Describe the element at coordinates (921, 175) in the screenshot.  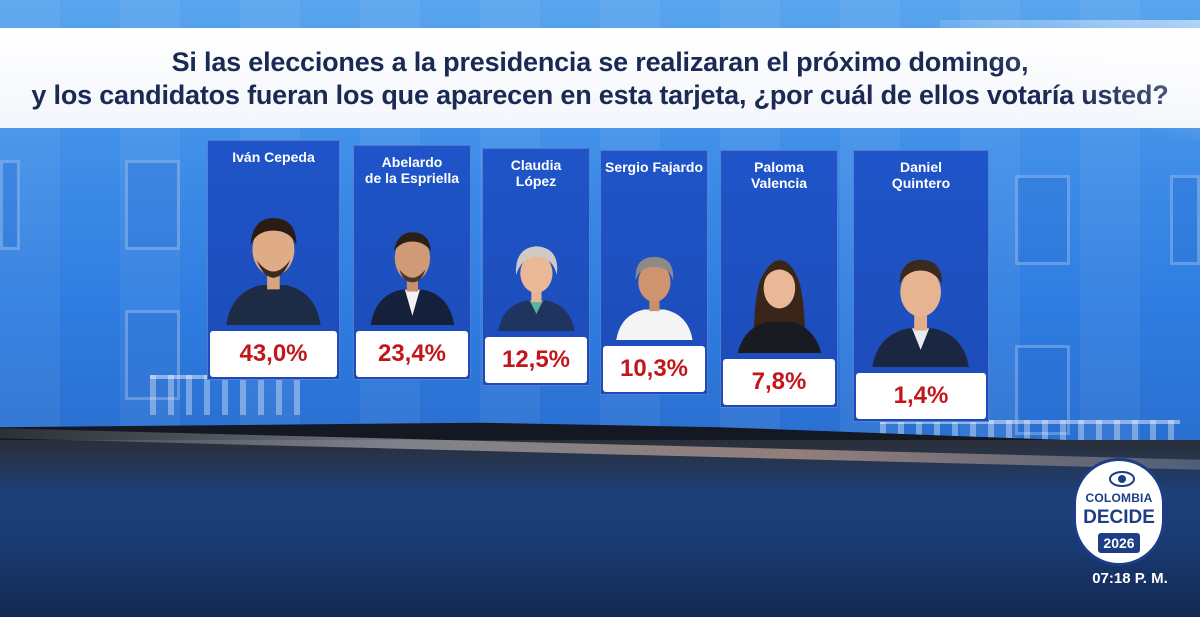
I see `candidate-name: Daniel Quintero` at that location.